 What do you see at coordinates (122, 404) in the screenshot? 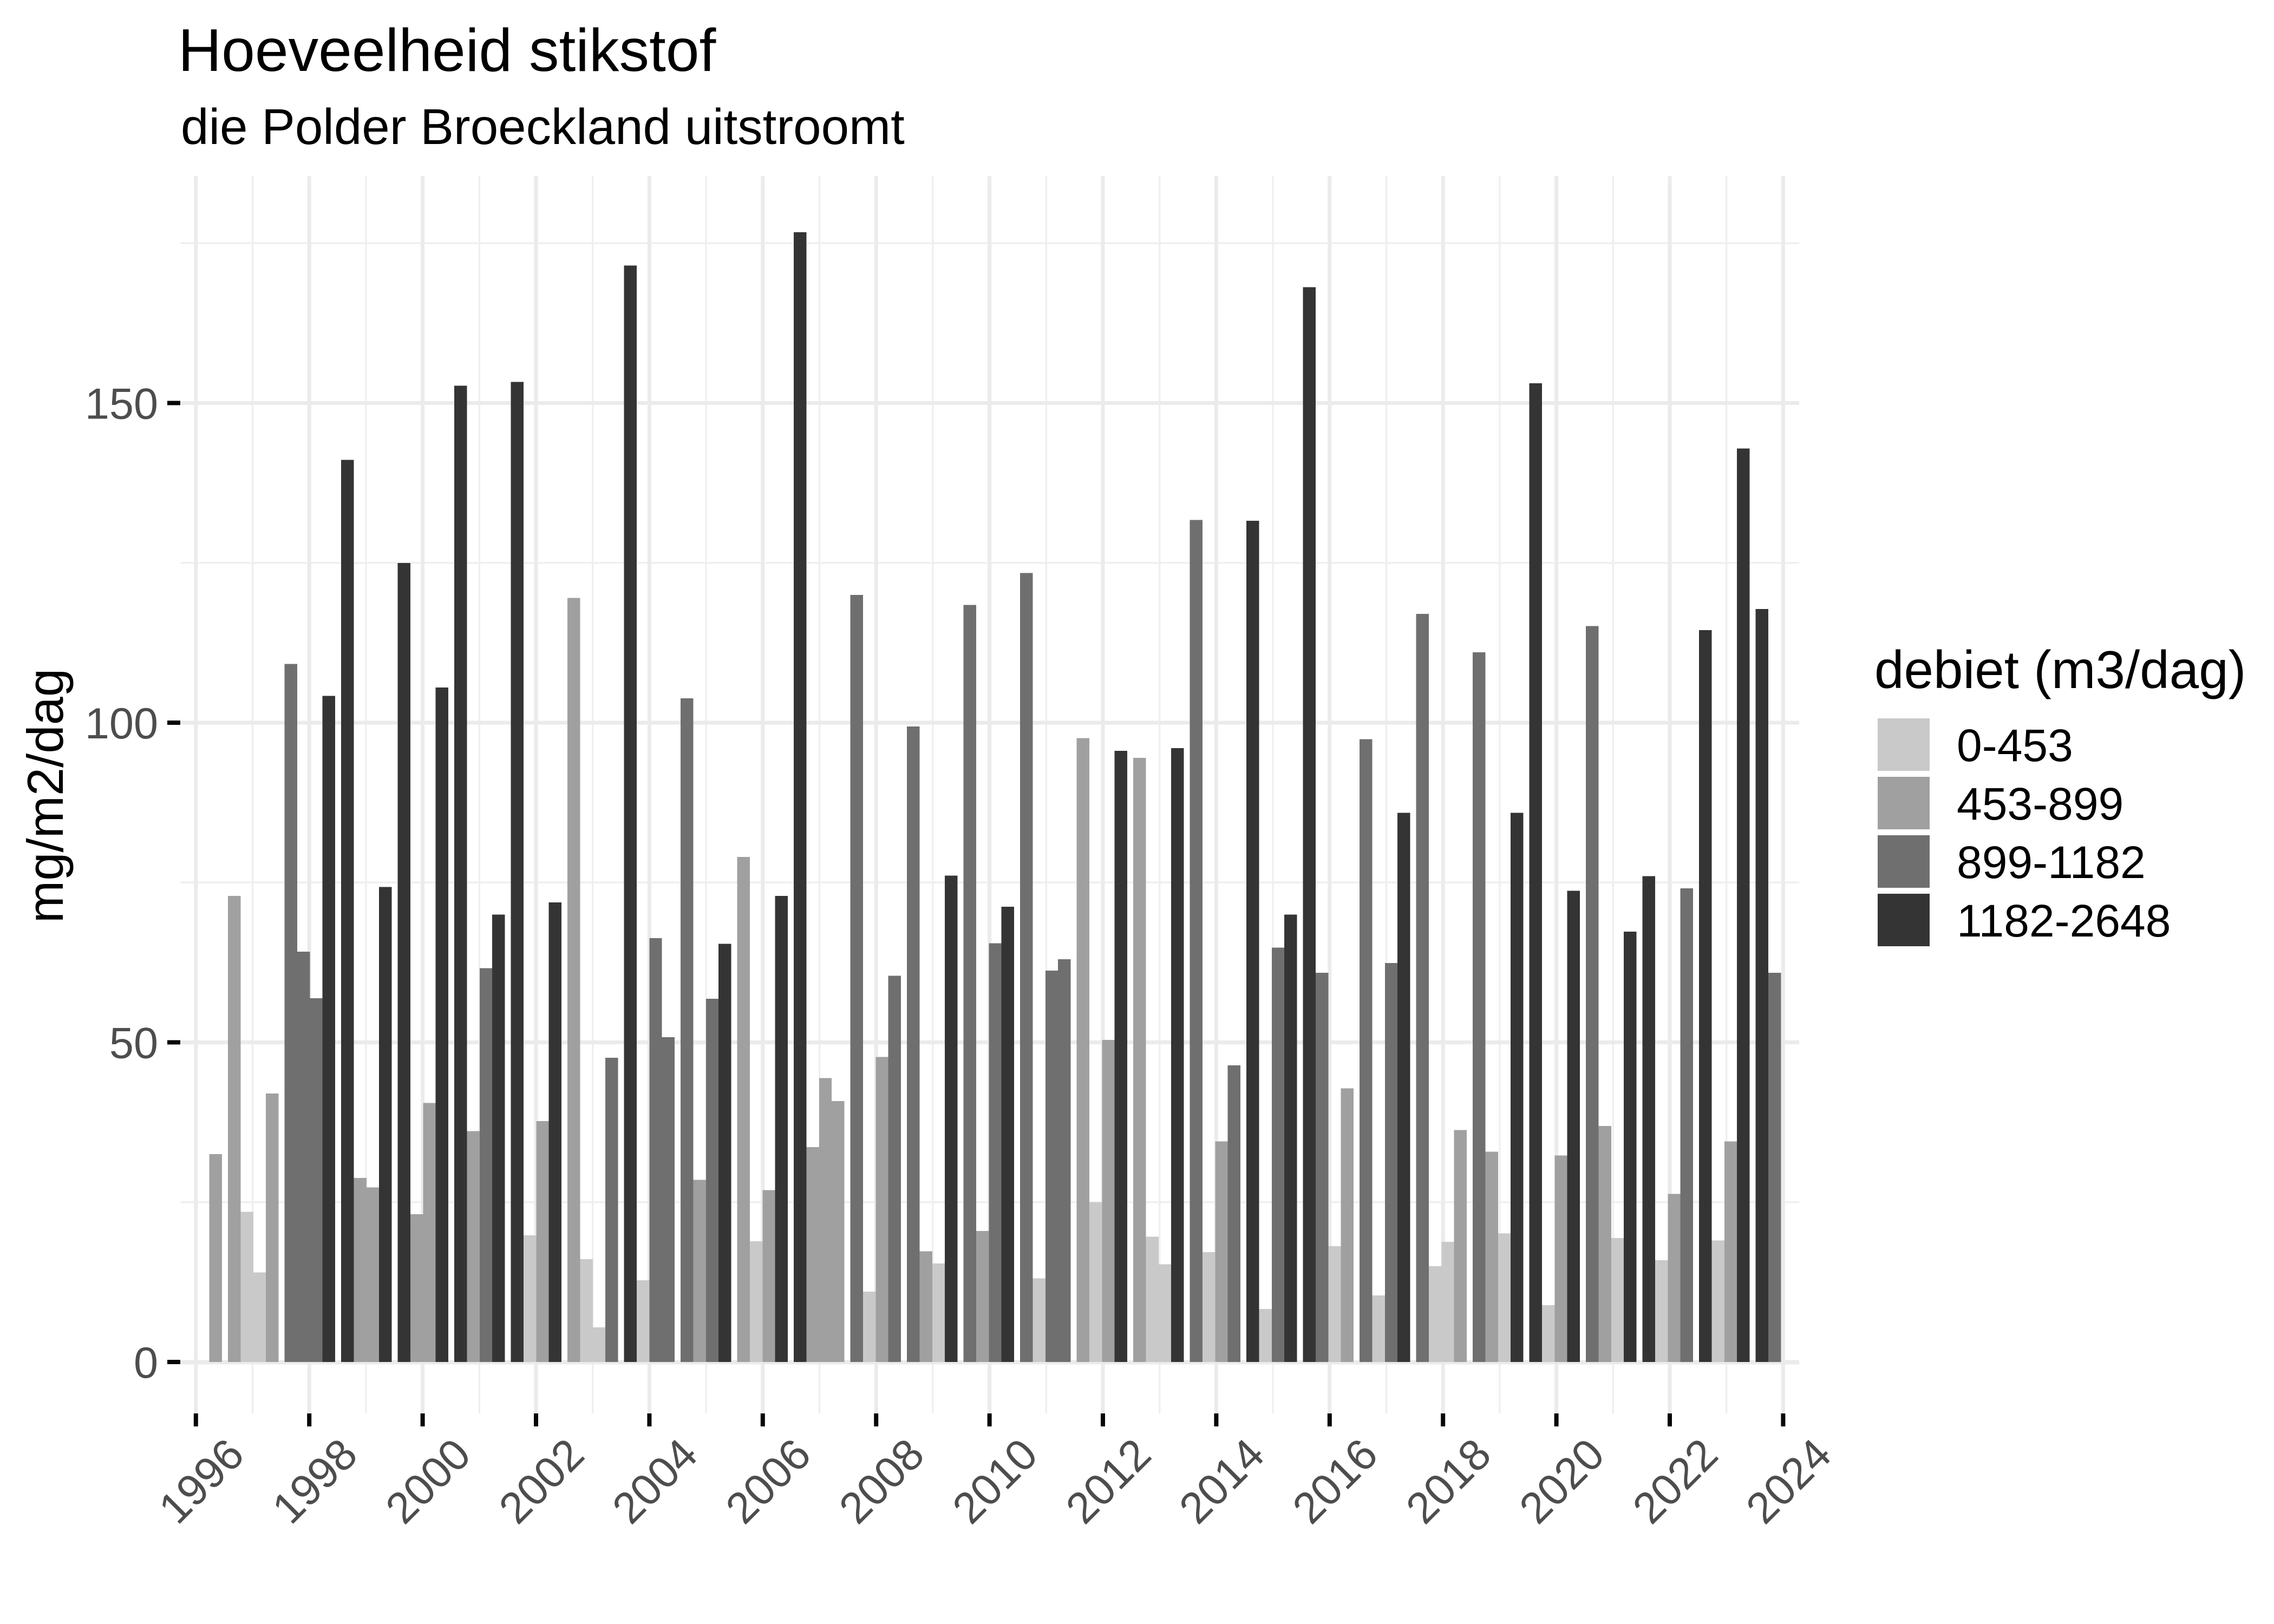
I see `svg-text: 150` at bounding box center [122, 404].